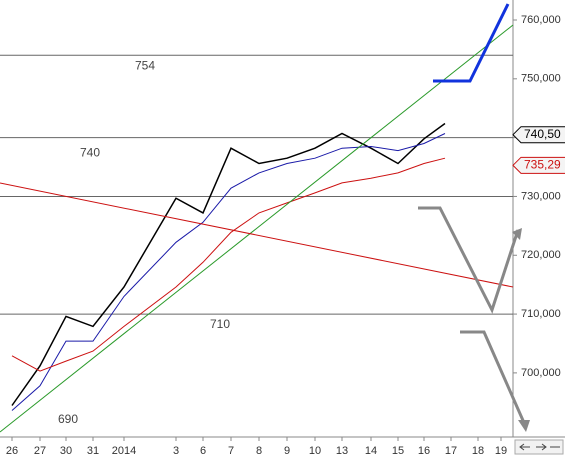 Image resolution: width=565 pixels, height=461 pixels. I want to click on x-tick-label: 9, so click(287, 451).